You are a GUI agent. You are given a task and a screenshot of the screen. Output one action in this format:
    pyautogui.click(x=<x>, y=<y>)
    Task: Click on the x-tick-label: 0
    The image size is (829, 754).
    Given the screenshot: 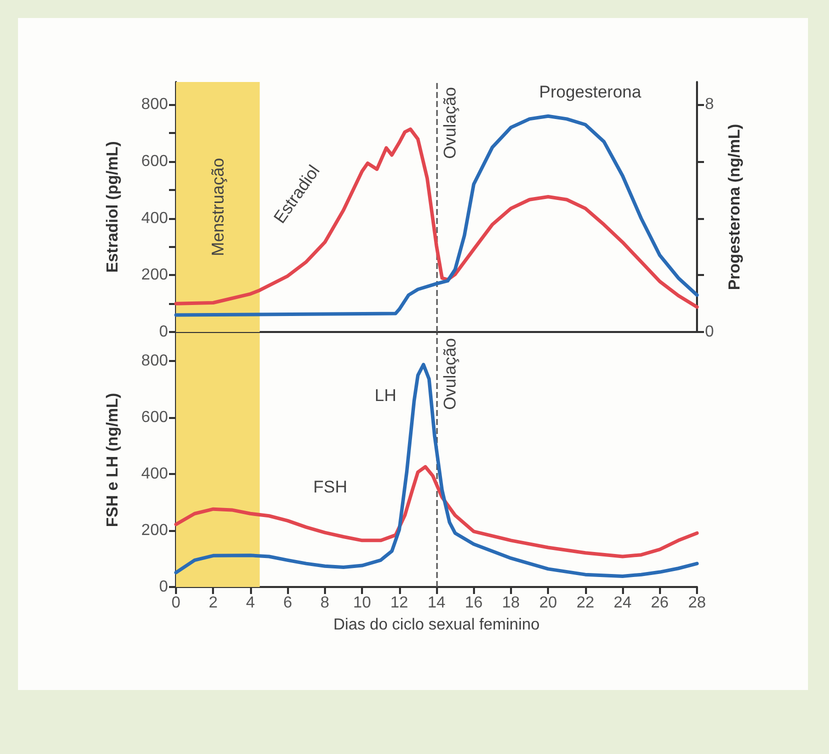 What is the action you would take?
    pyautogui.click(x=176, y=603)
    